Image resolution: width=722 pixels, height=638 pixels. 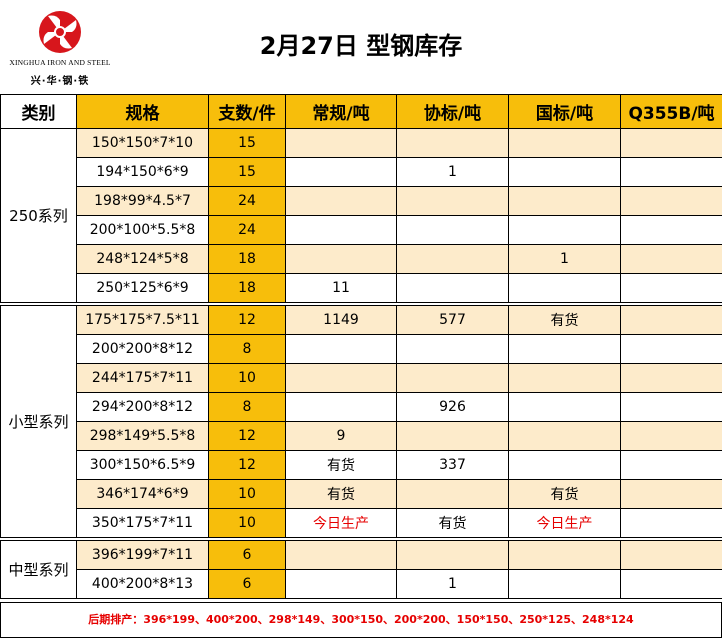 What do you see at coordinates (142, 288) in the screenshot?
I see `spec-cell: 250*125*6*9` at bounding box center [142, 288].